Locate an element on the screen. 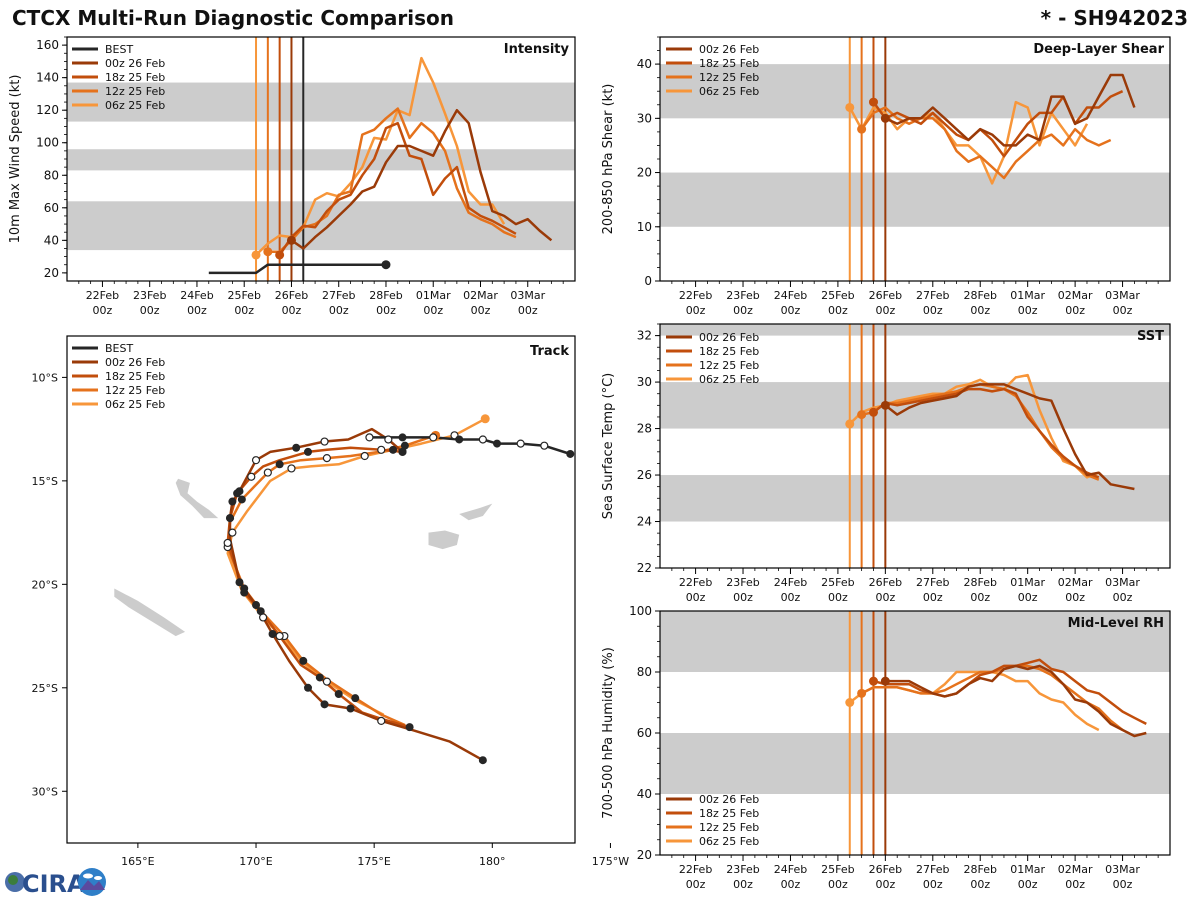 This screenshot has height=900, width=1200. track-map-area is located at coordinates (344, 589).